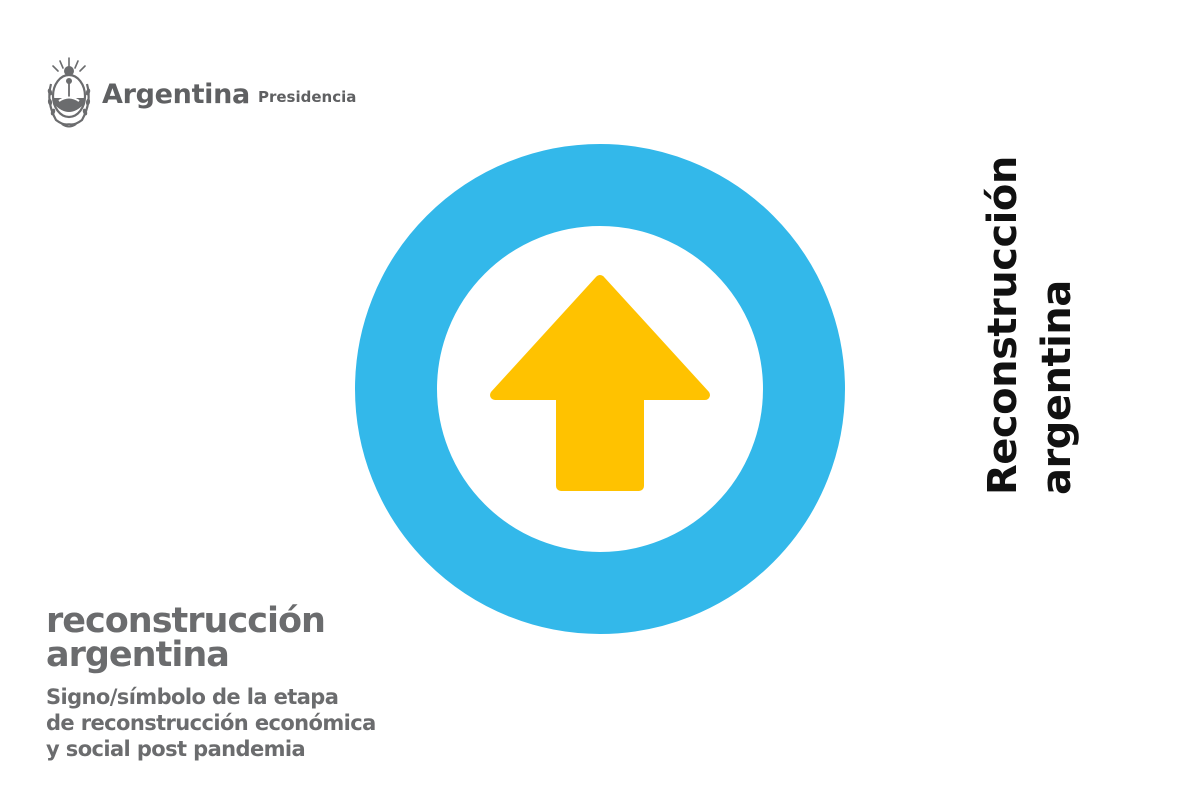 The height and width of the screenshot is (800, 1200). Describe the element at coordinates (176, 94) in the screenshot. I see `brand-name: Argentina` at that location.